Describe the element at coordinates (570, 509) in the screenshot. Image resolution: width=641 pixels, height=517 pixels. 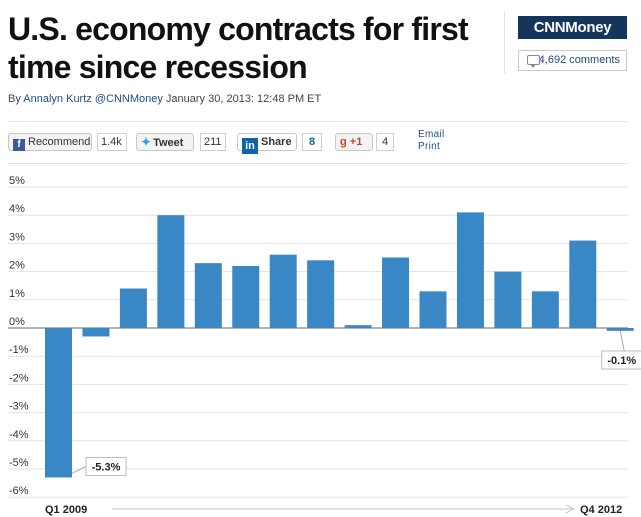
I see `x-axis-arrow-head` at that location.